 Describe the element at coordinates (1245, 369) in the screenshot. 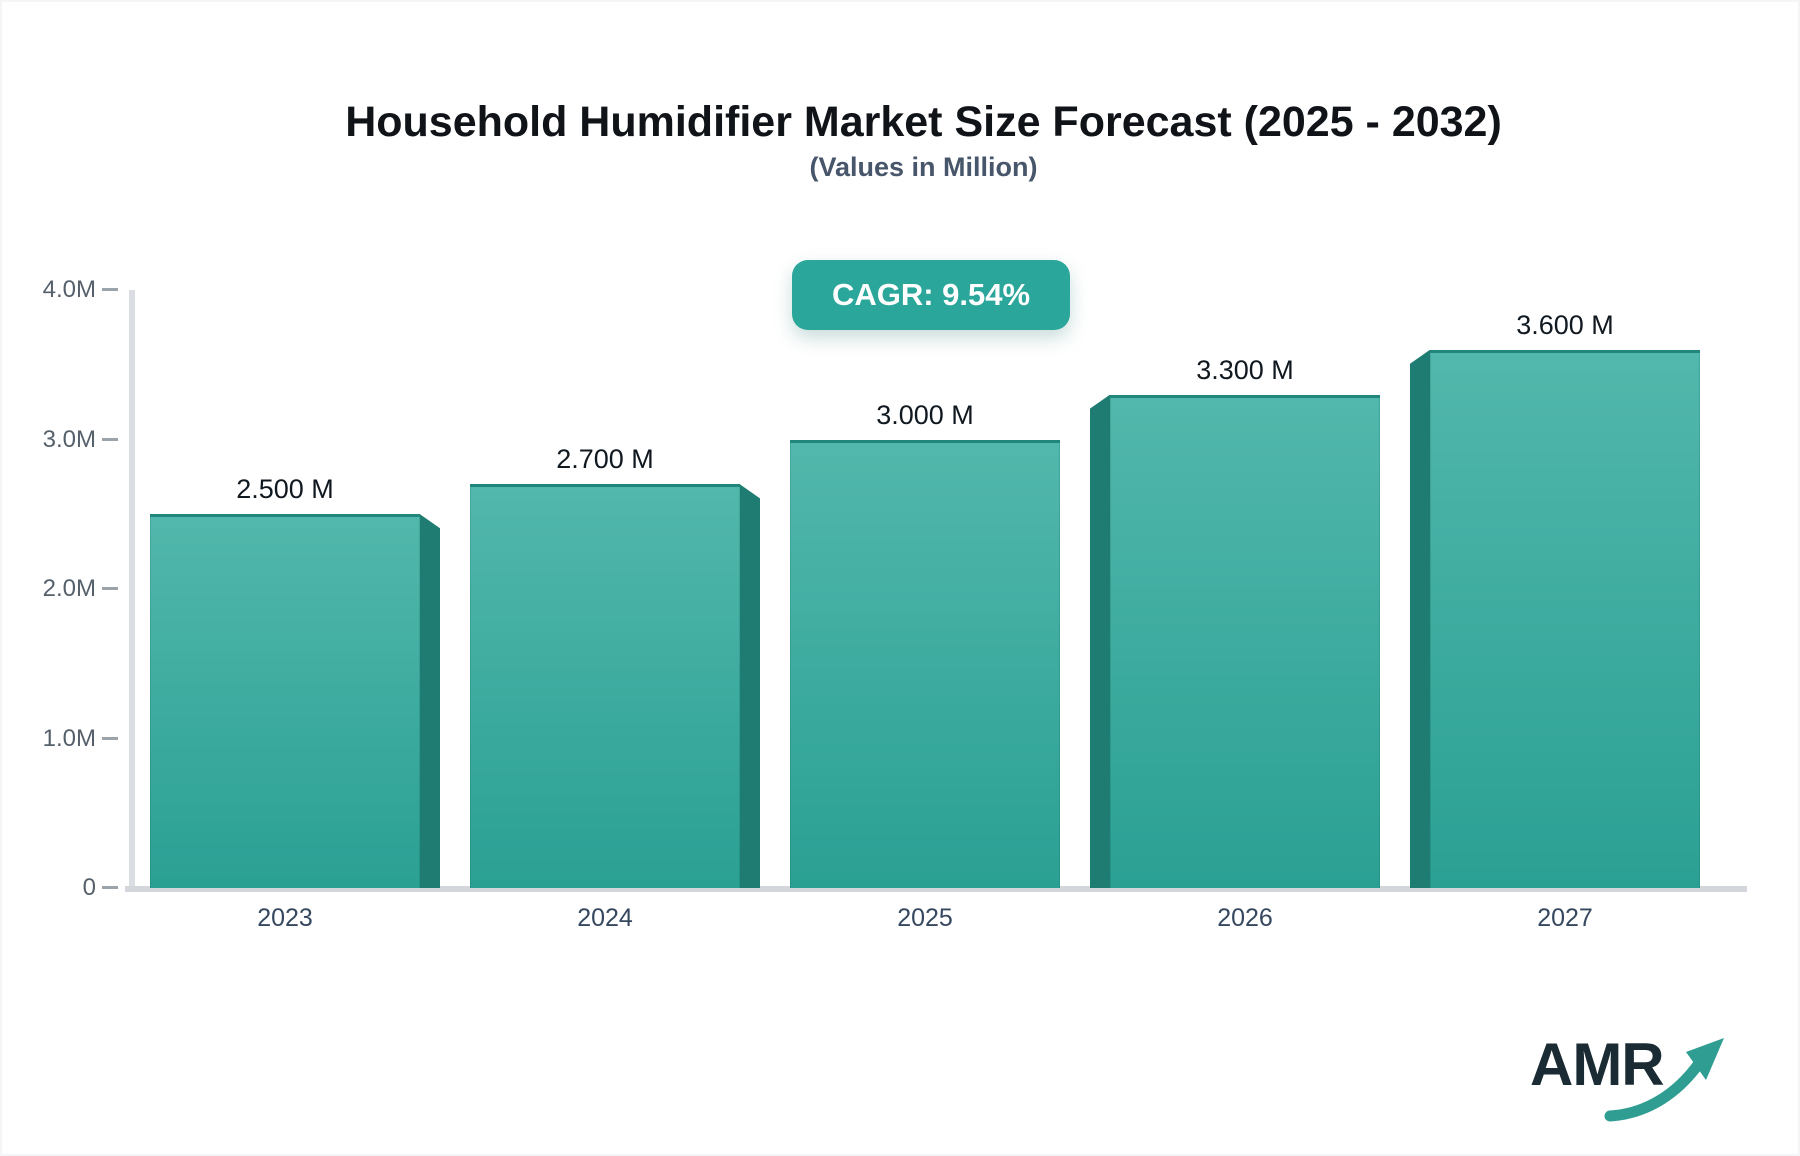

I see `bar-value-label: 3.300 M` at that location.